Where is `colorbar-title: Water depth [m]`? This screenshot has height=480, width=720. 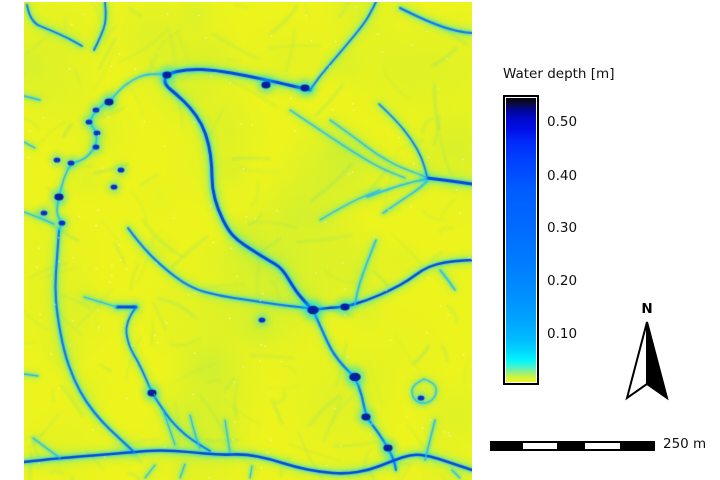
colorbar-title: Water depth [m] is located at coordinates (559, 74).